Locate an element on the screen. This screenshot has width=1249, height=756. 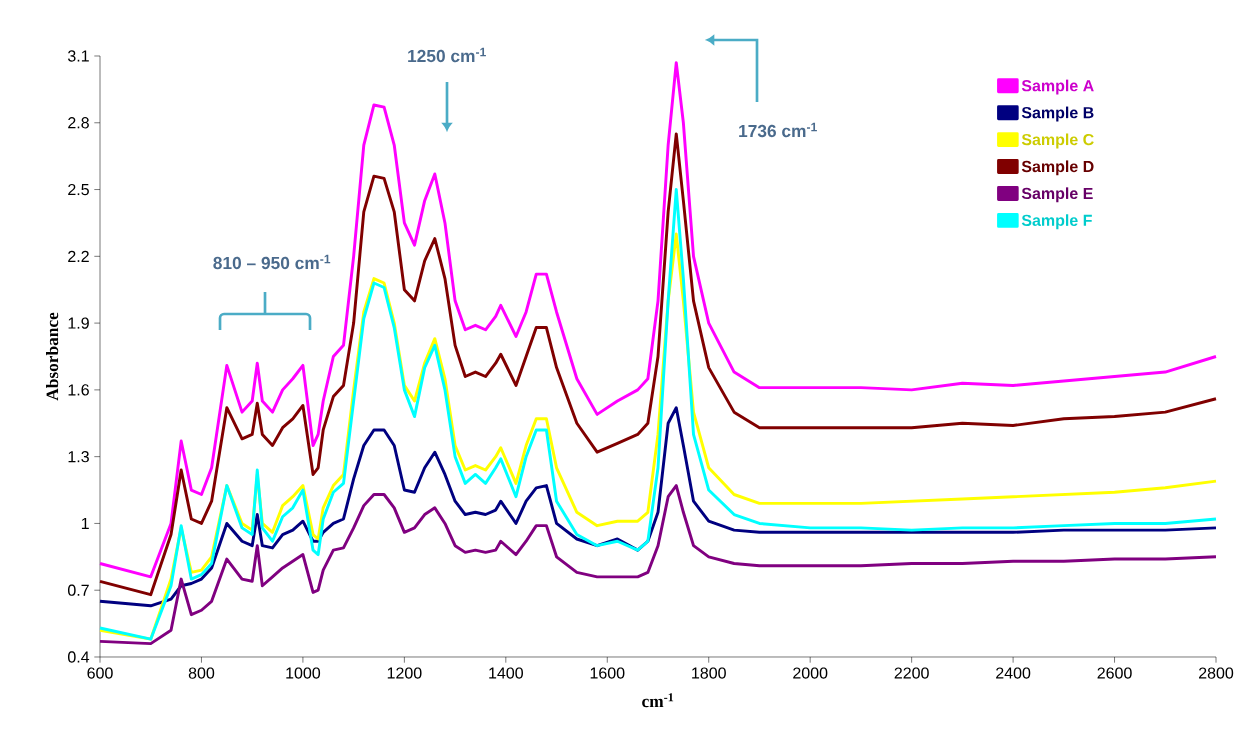
annotation: 810 – 950 cm$^{-1}$ is located at coordinates (272, 262).